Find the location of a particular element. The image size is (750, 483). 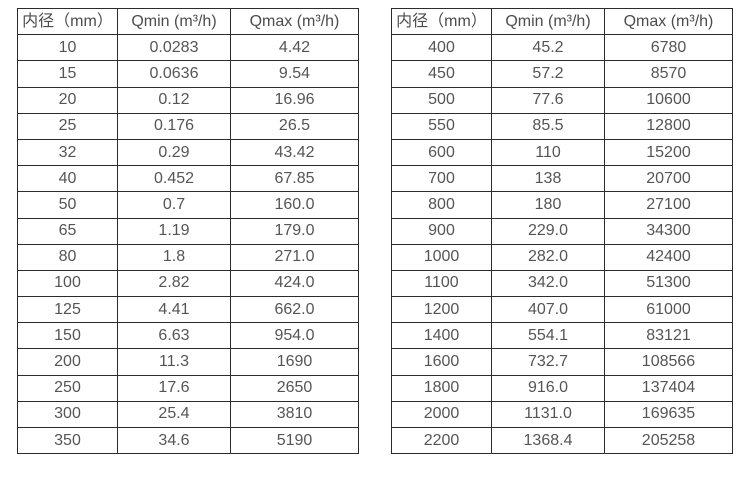

table-cell: 20 is located at coordinates (67, 100).